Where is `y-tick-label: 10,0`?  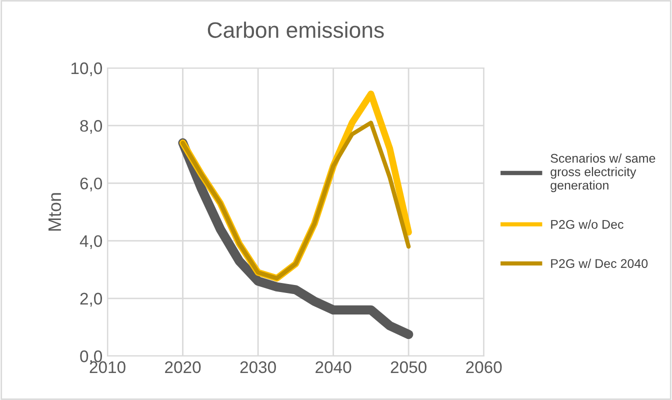
y-tick-label: 10,0 is located at coordinates (86, 69).